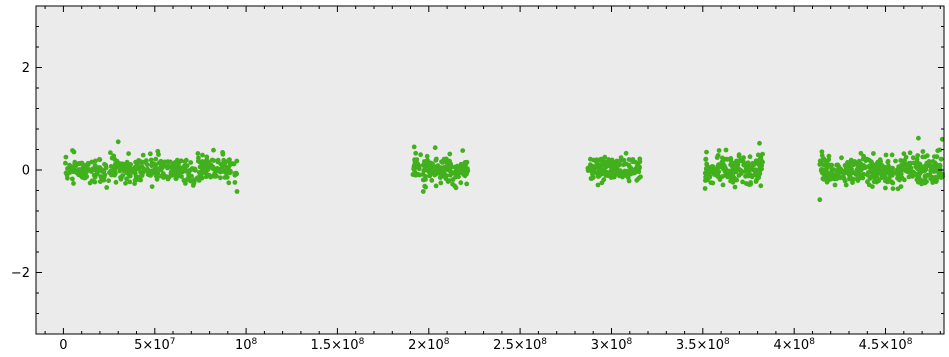 This screenshot has height=357, width=949. Describe the element at coordinates (154, 345) in the screenshot. I see `x-tick-label: 5×107` at that location.